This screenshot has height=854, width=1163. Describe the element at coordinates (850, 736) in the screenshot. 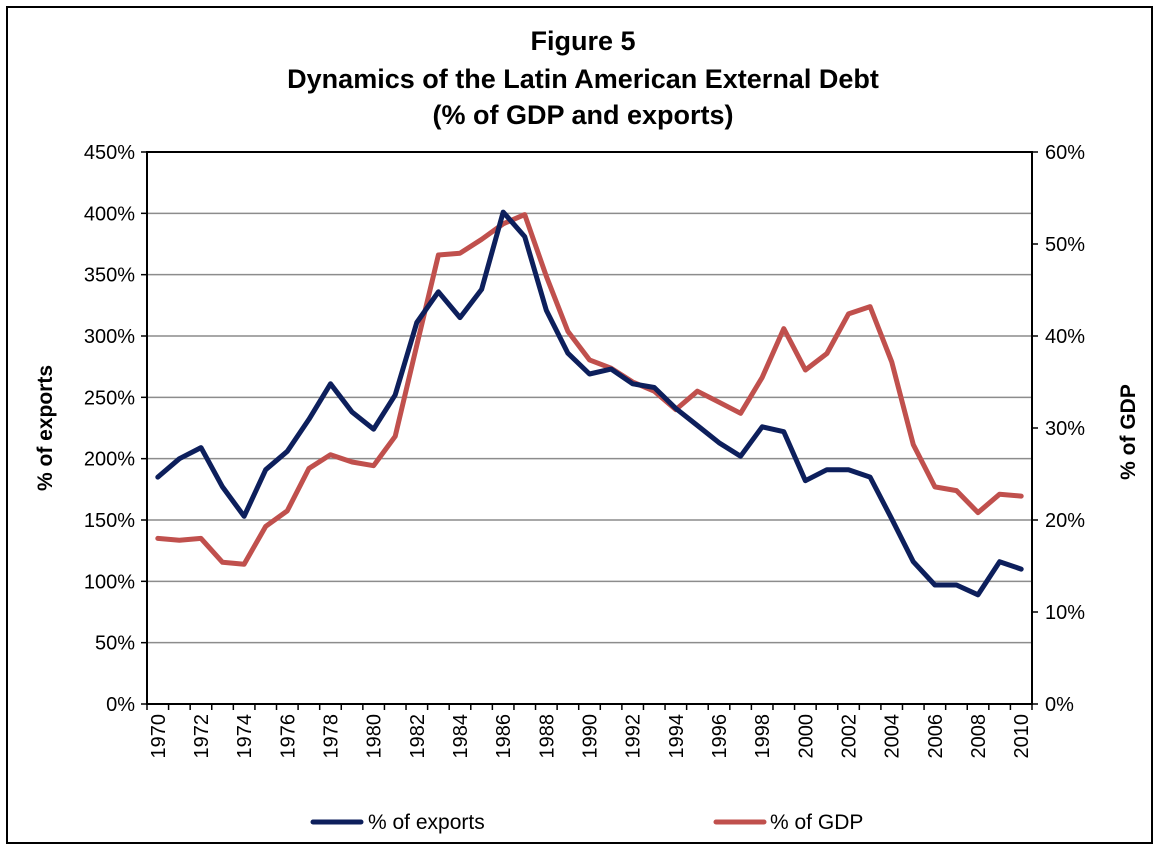

I see `x-tick-label: 2002` at that location.